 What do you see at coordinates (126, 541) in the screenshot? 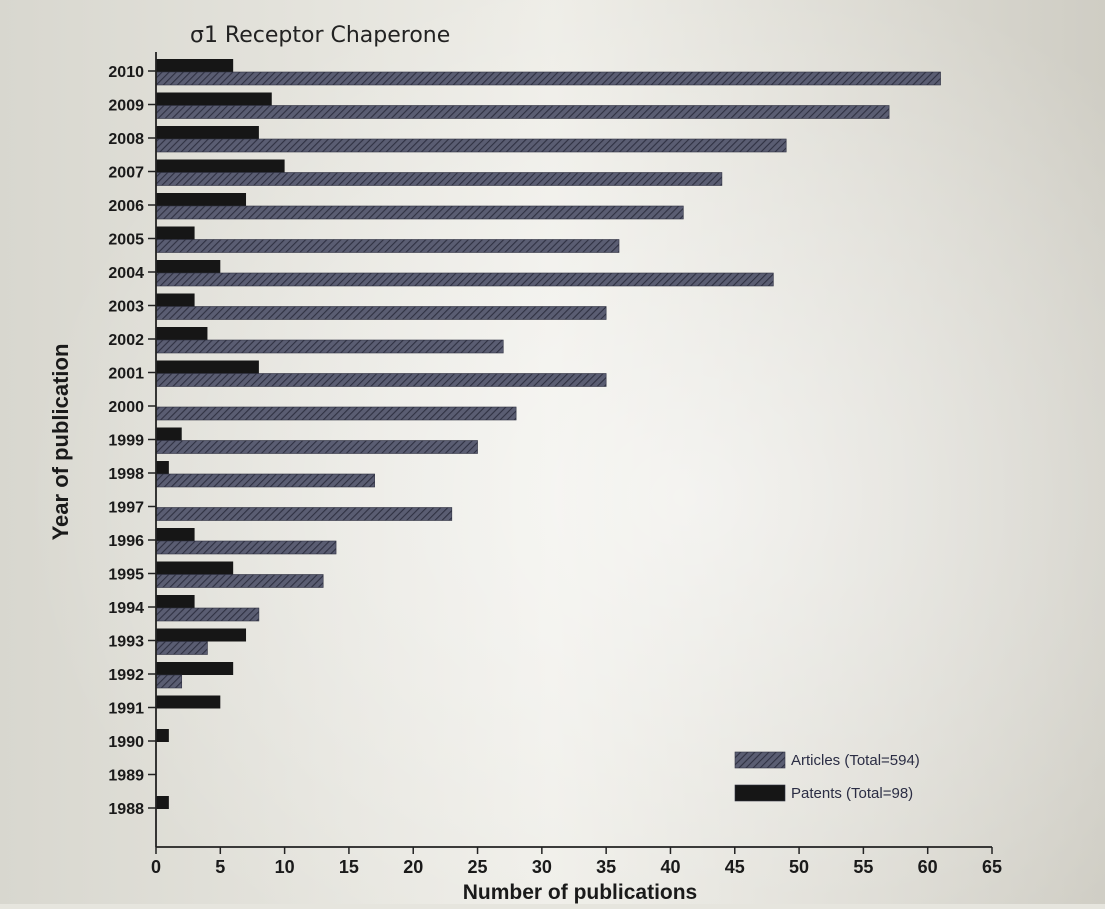
I see `y-tick-label-1996: 1996` at bounding box center [126, 541].